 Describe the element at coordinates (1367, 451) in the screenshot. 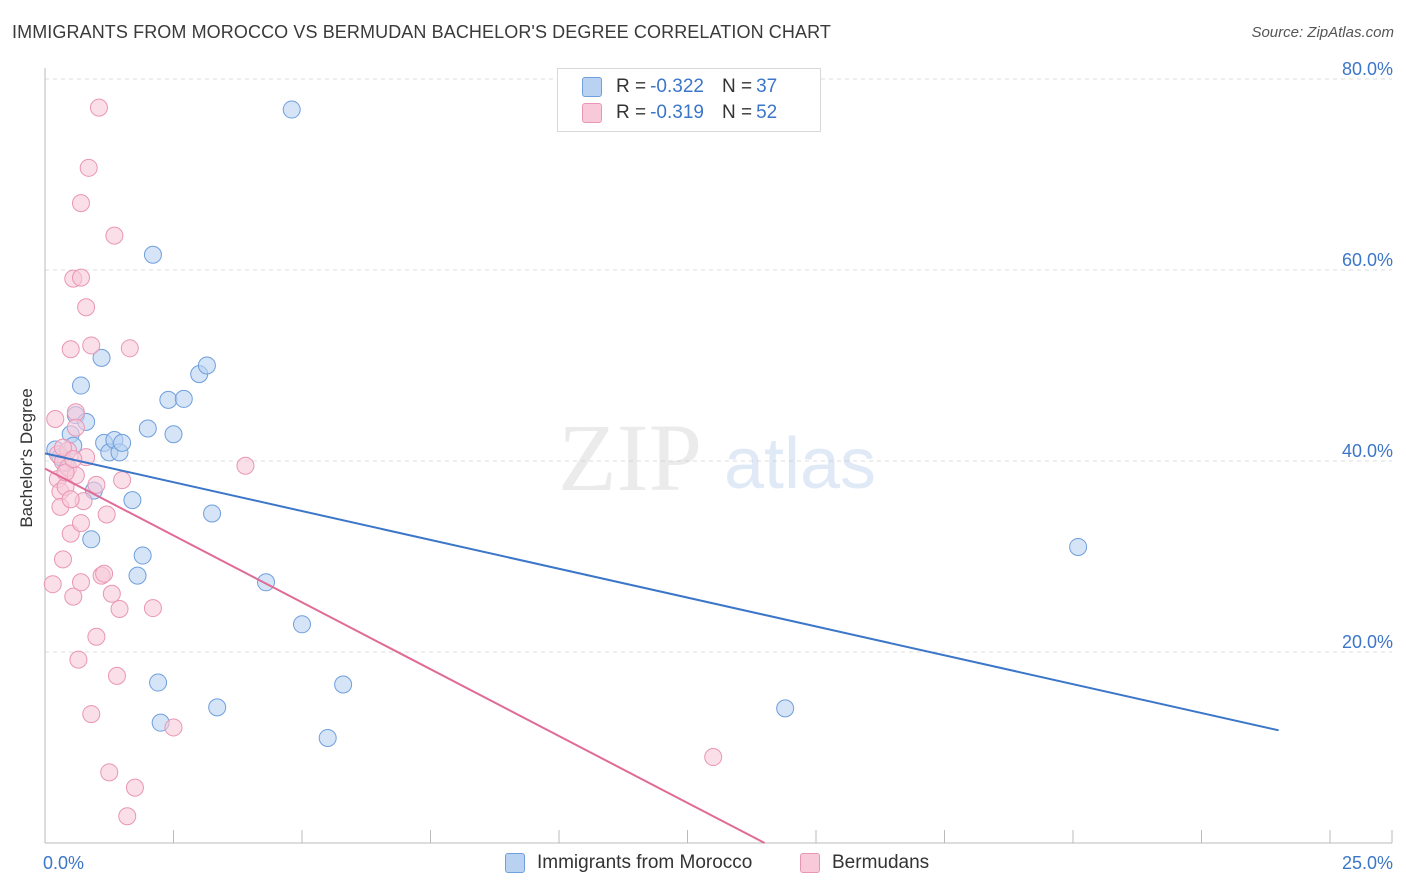

I see `y-tick-label-1: 40.0%` at that location.